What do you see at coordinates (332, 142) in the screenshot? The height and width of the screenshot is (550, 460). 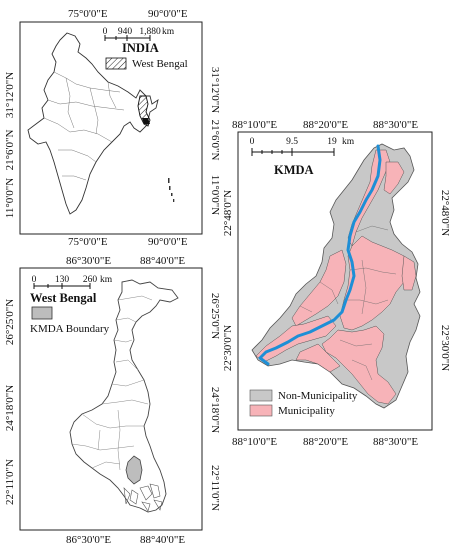 I see `kmda-scale-tick-2: 19` at bounding box center [332, 142].